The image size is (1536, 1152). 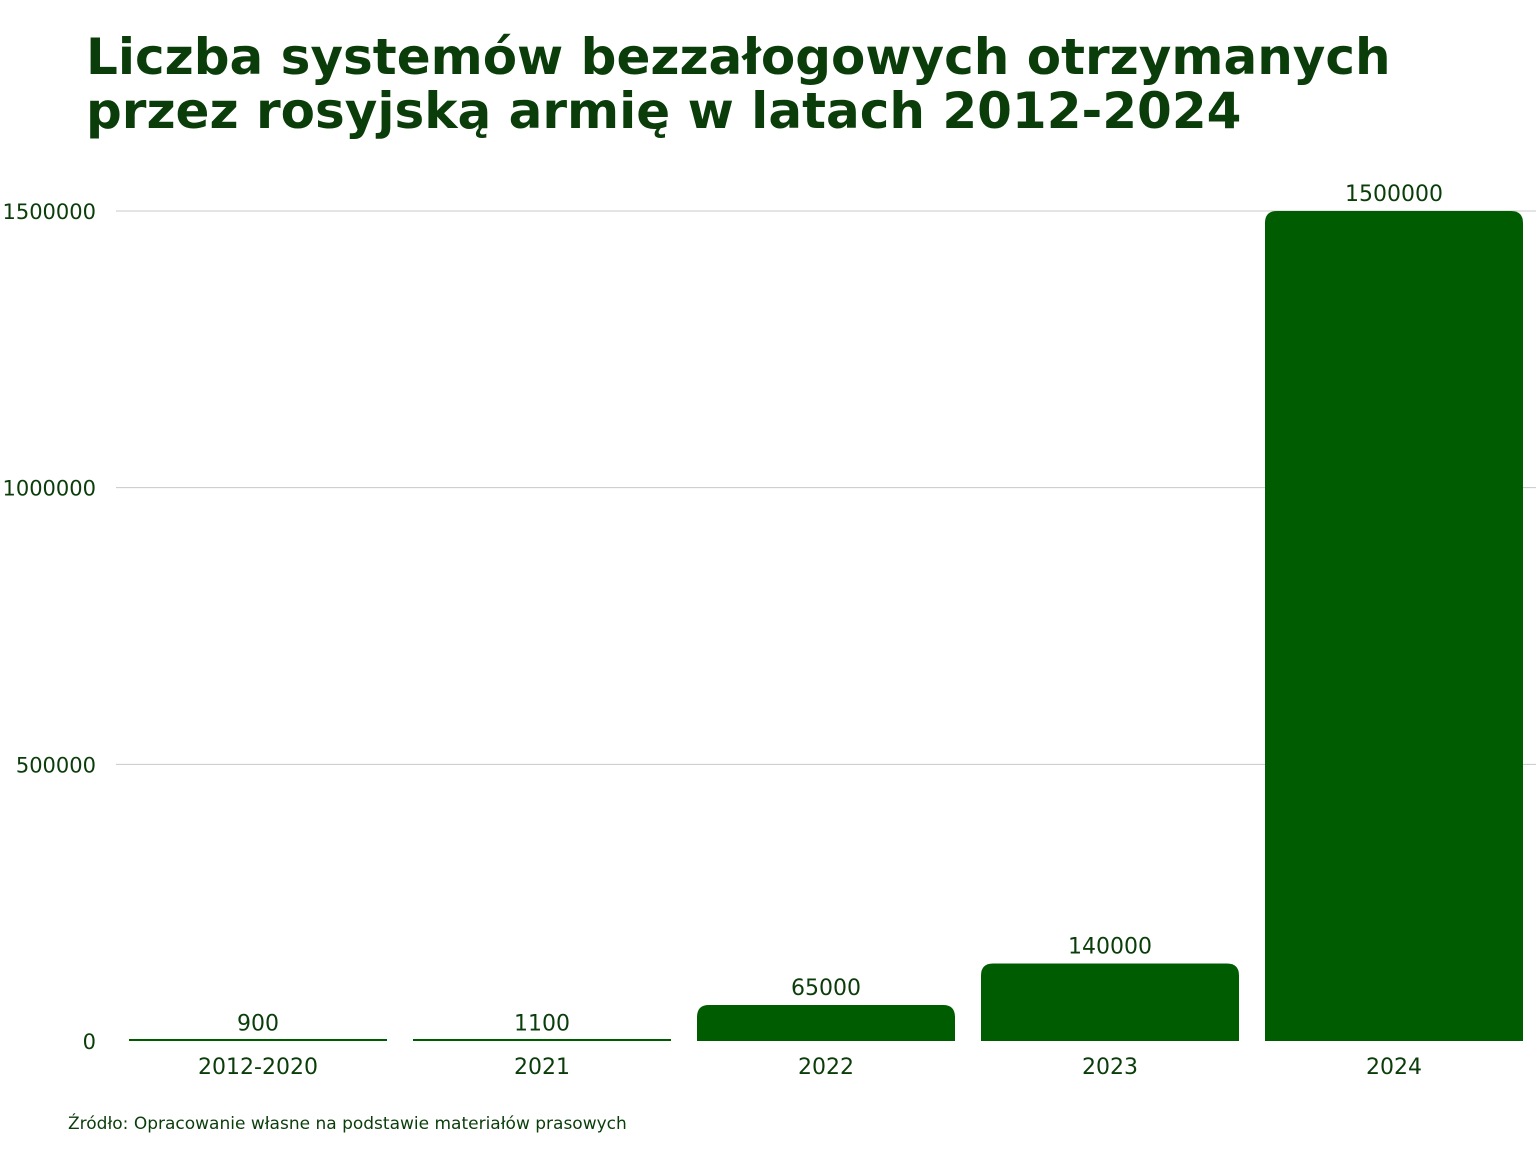 I want to click on x-category-label: 2022, so click(x=826, y=1067).